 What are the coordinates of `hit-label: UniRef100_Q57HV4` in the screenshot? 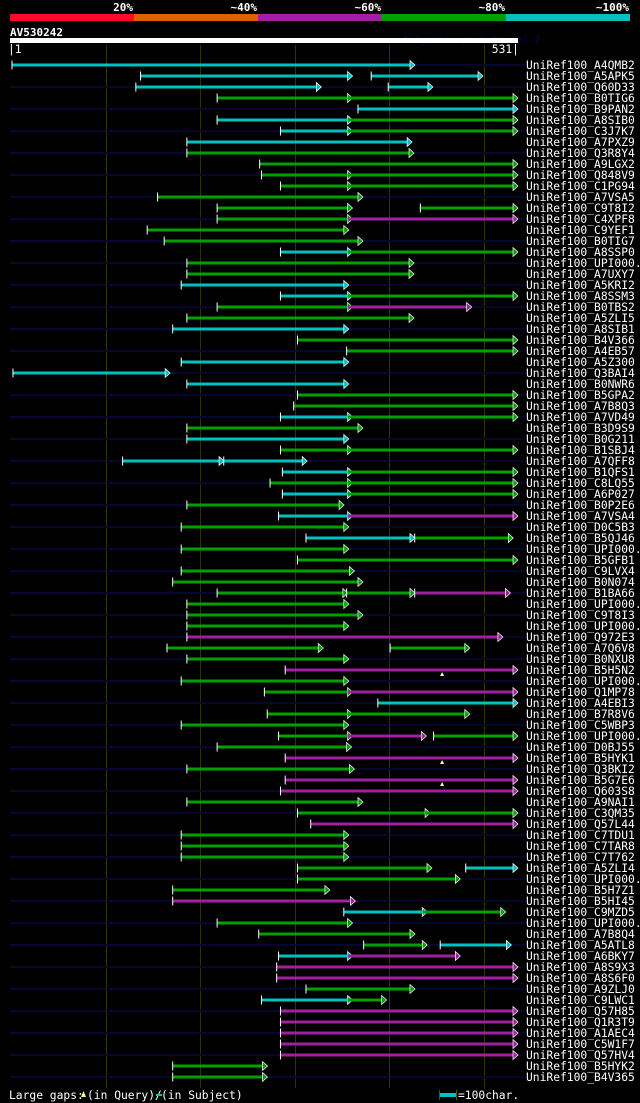 It's located at (580, 1055).